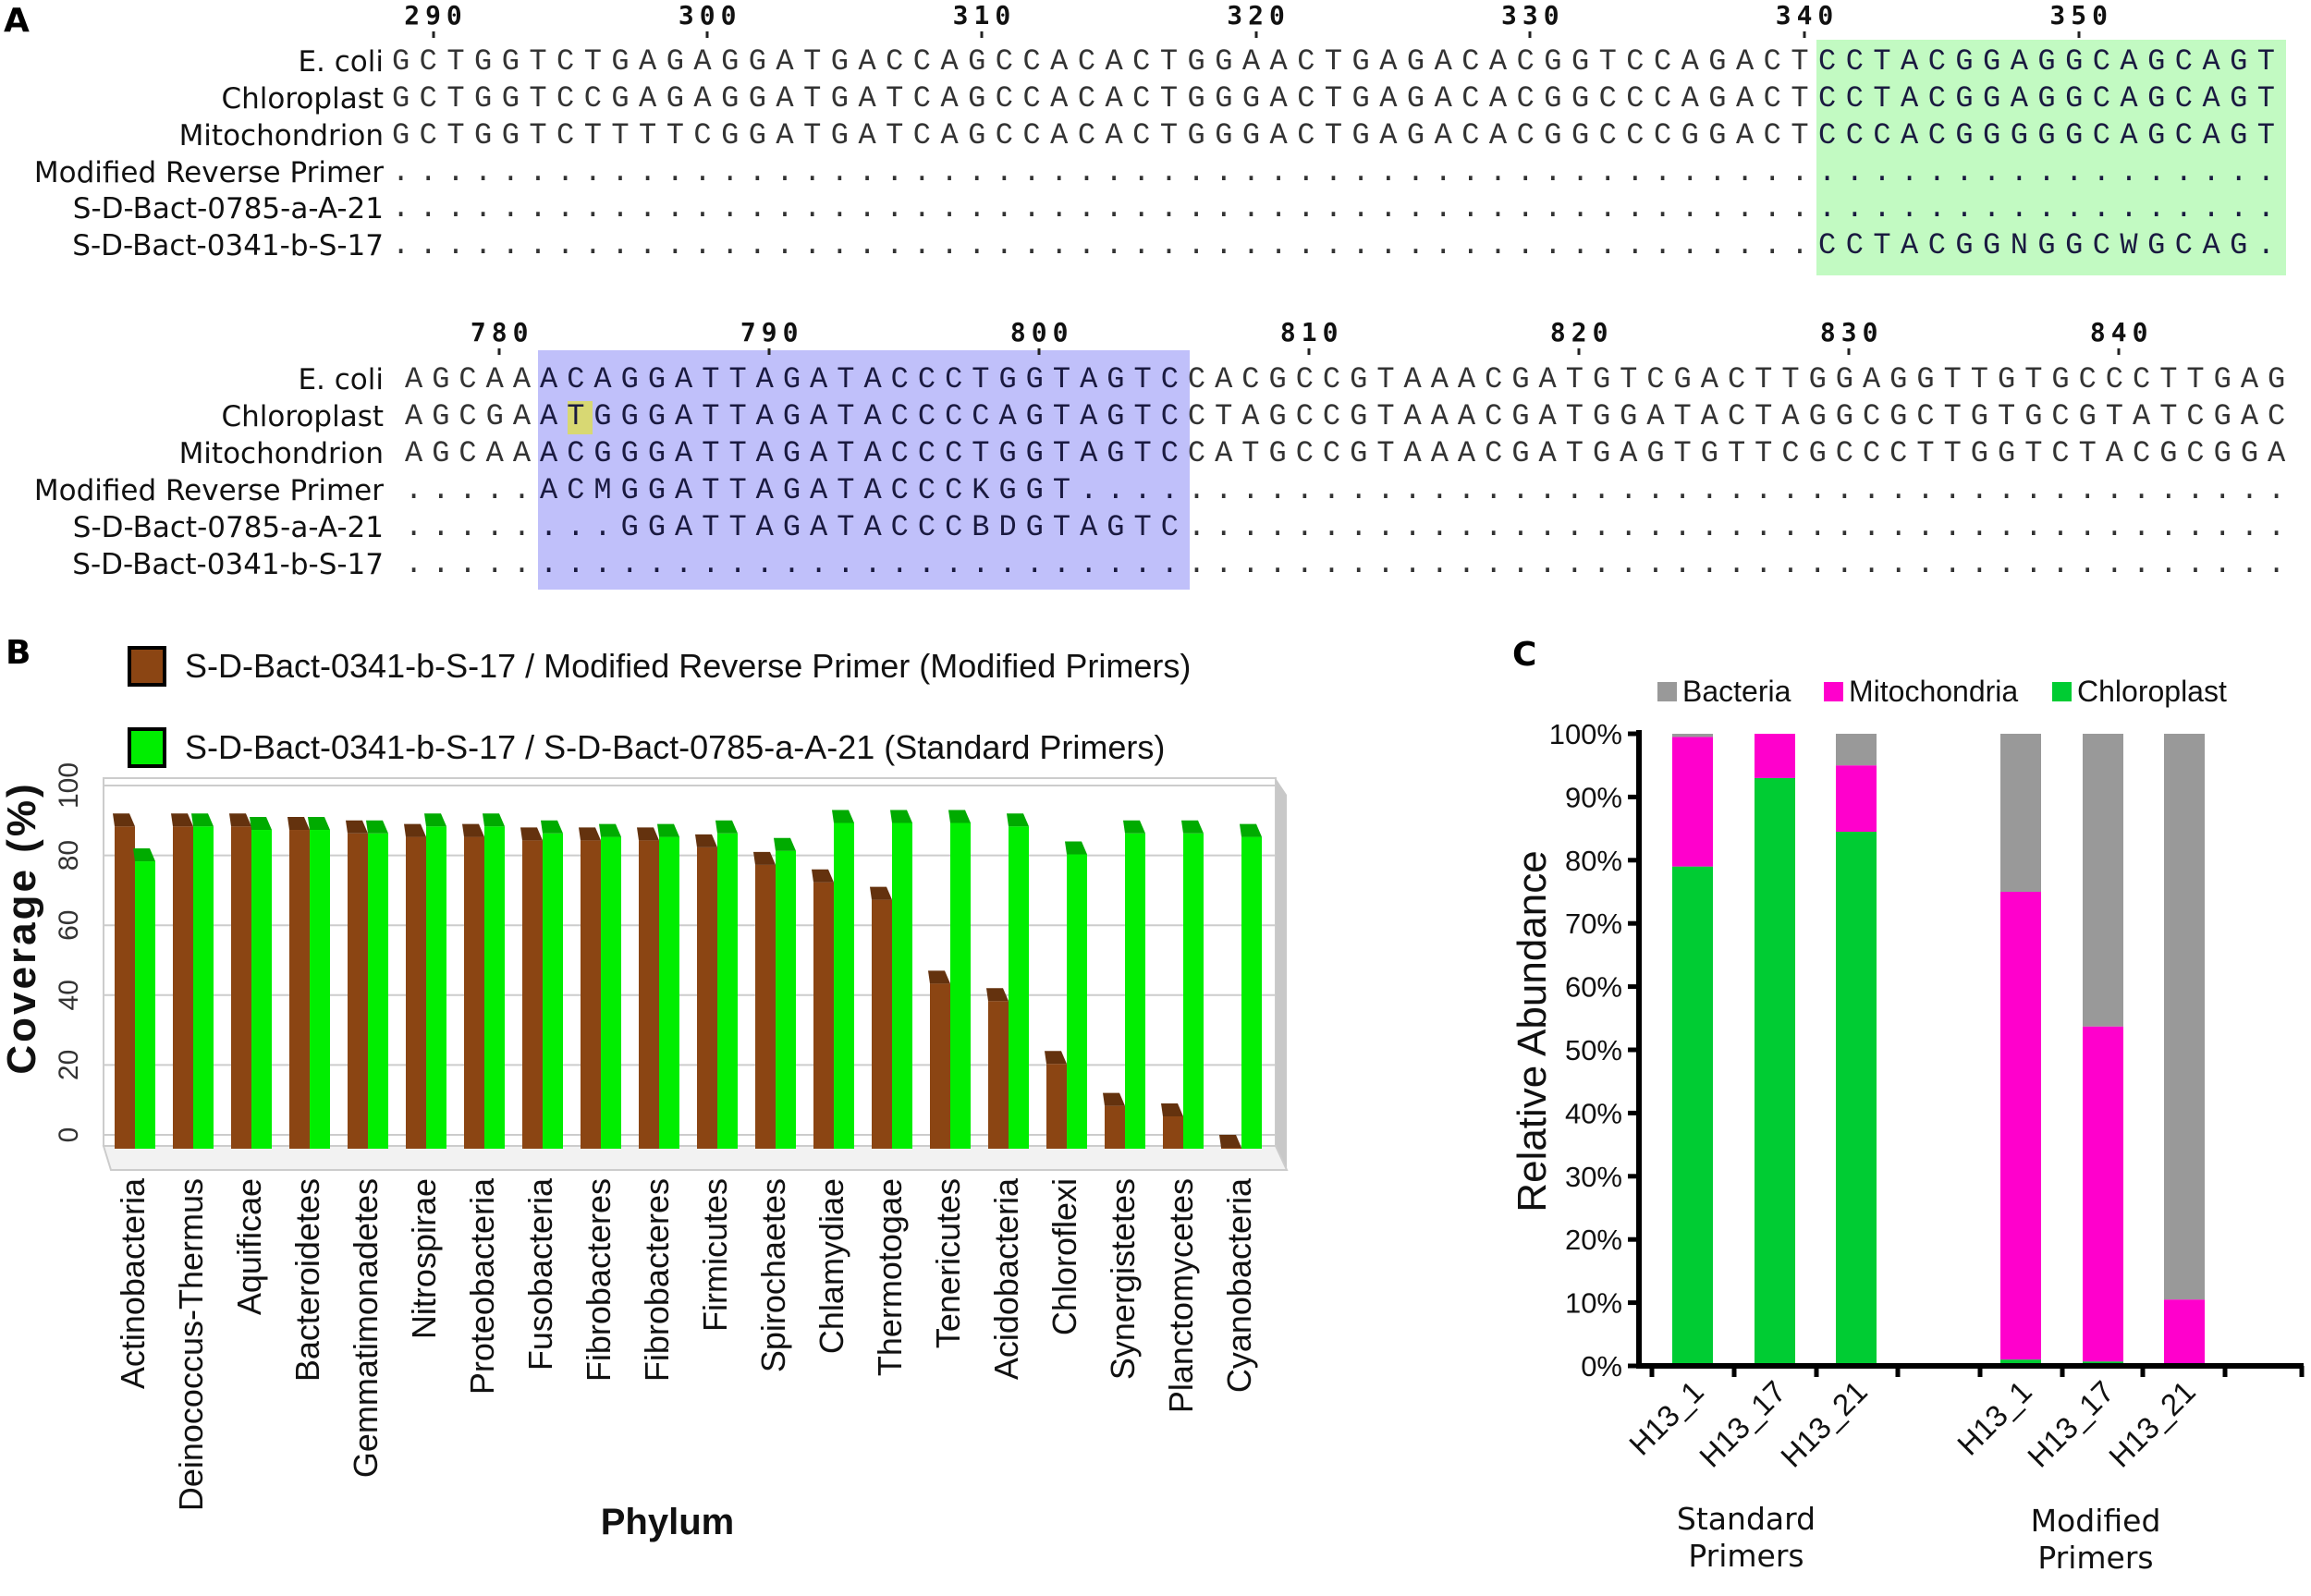 The image size is (2311, 1596). Describe the element at coordinates (773, 1275) in the screenshot. I see `category-label: Spirochaetes` at that location.